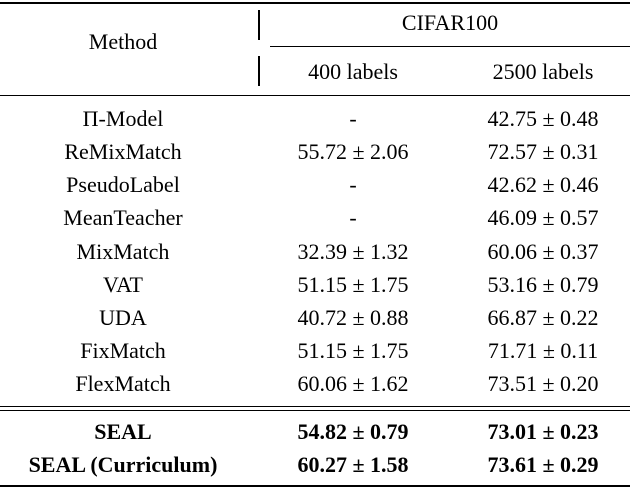 This screenshot has width=630, height=490. Describe the element at coordinates (353, 464) in the screenshot. I see `value-400: 60.27 ± 1.58` at that location.